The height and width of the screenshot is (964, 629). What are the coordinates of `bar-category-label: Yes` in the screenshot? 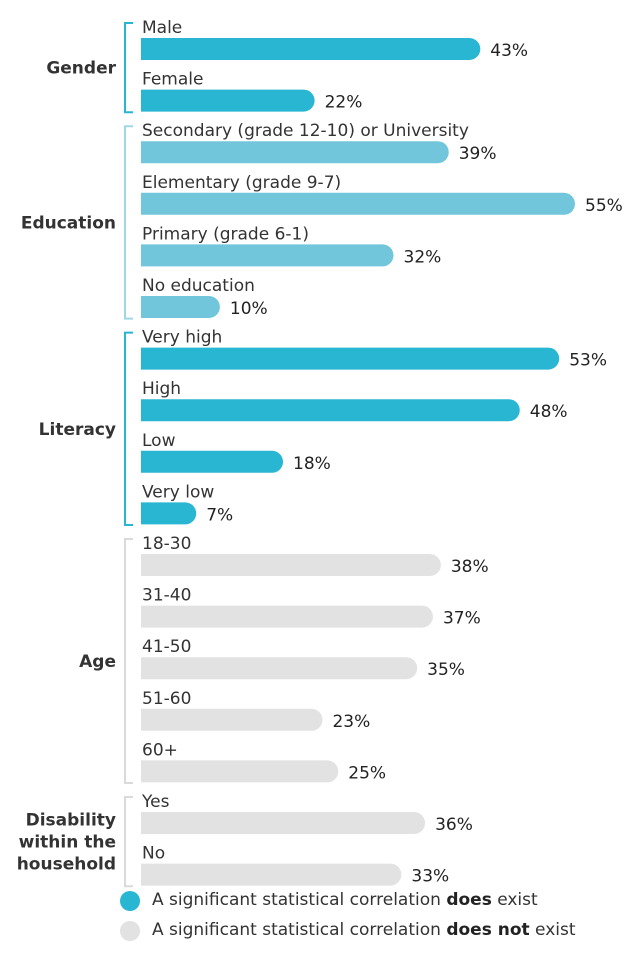 It's located at (155, 802).